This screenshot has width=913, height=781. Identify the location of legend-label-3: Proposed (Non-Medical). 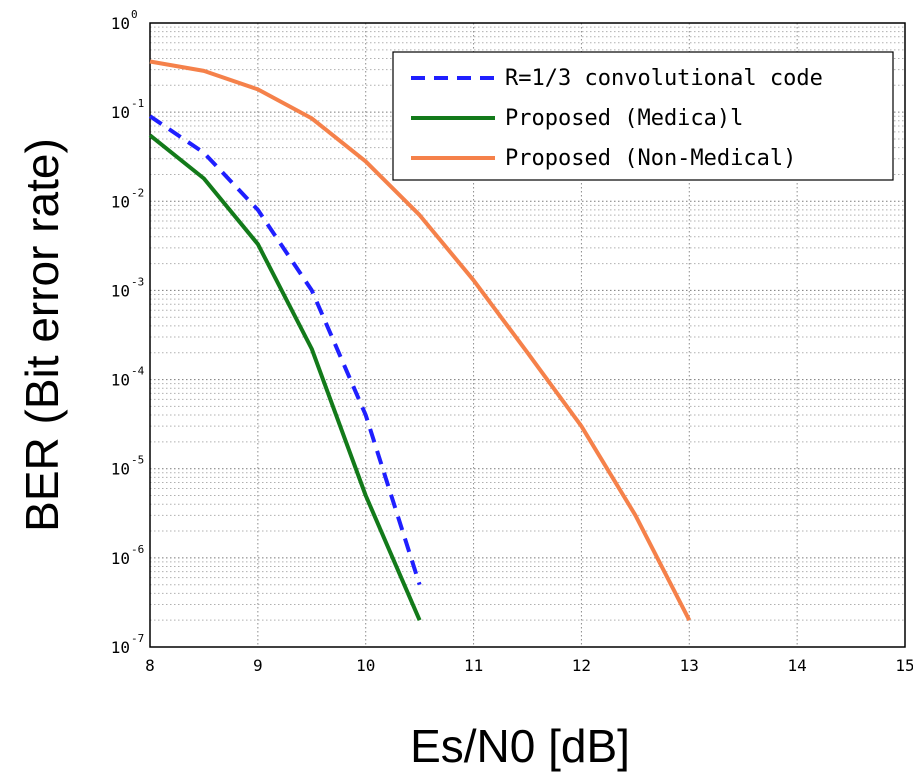
(650, 158).